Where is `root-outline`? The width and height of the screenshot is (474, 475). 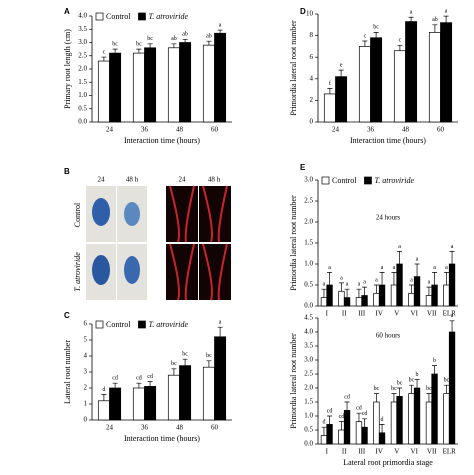 root-outline is located at coordinates (198, 243).